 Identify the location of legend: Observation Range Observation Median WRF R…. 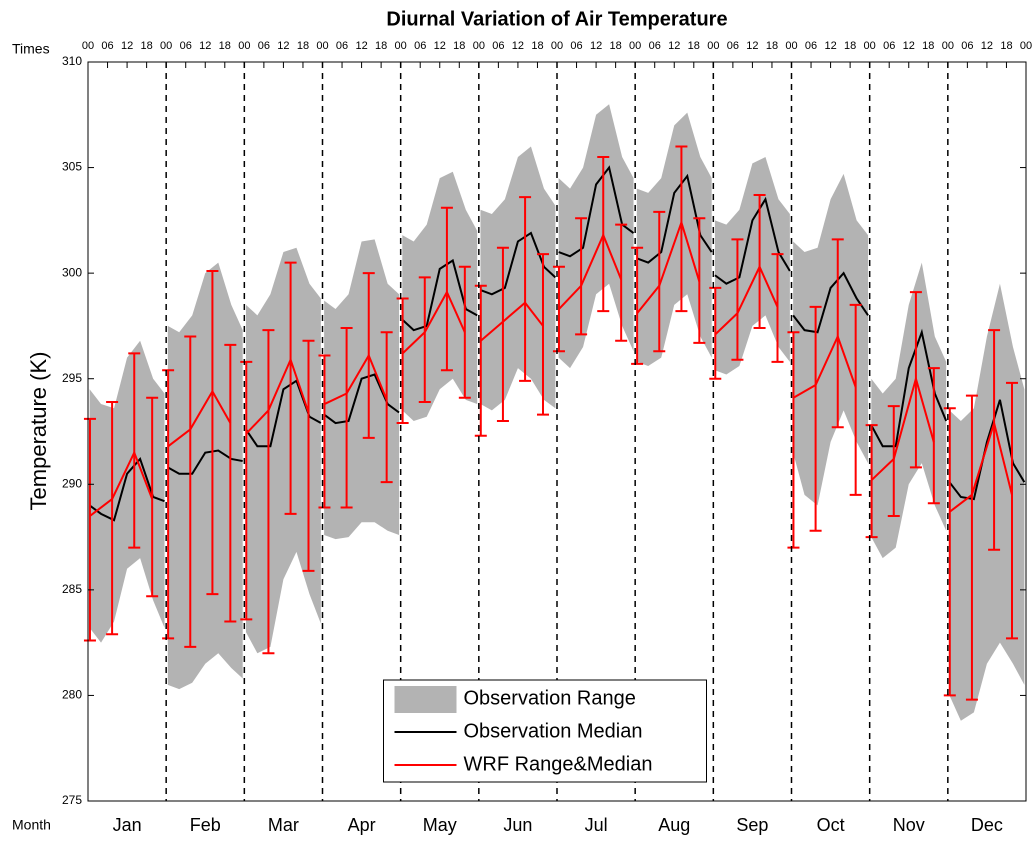
(545, 731).